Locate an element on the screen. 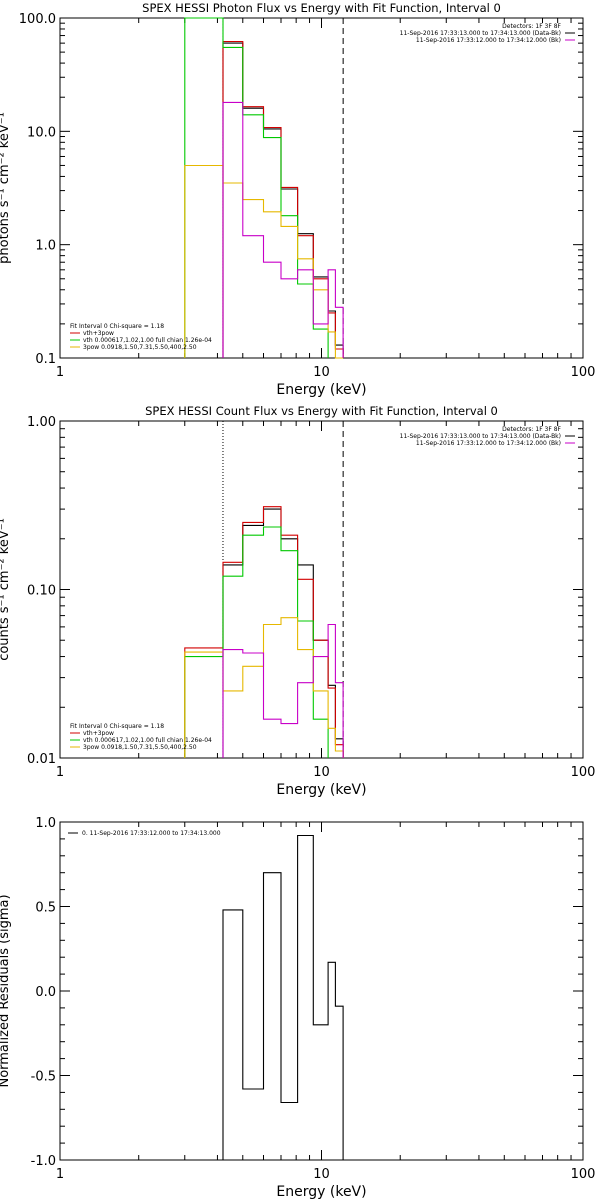 Image resolution: width=600 pixels, height=1200 pixels. y-tick-label: 0.1 is located at coordinates (45, 359).